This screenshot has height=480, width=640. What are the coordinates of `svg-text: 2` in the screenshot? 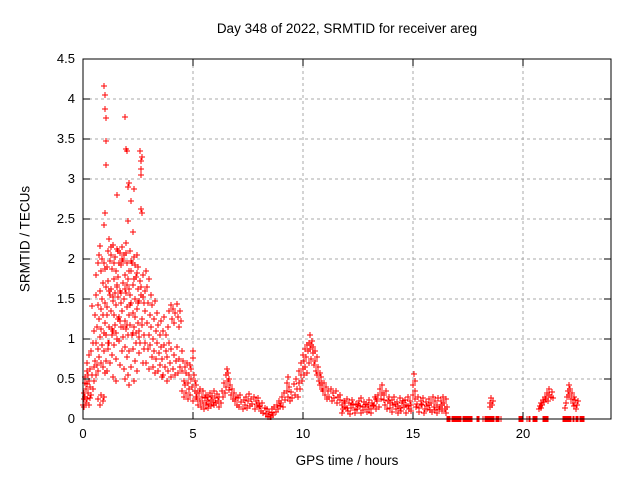 It's located at (71, 258).